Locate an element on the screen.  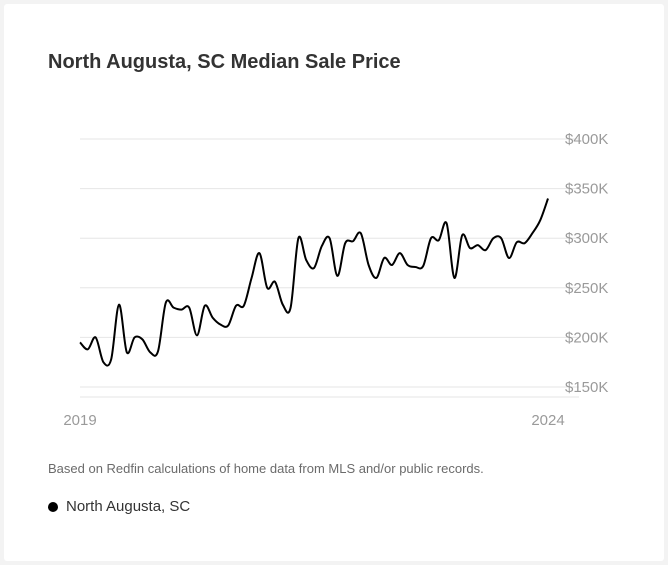
legend: North Augusta, SC is located at coordinates (119, 506).